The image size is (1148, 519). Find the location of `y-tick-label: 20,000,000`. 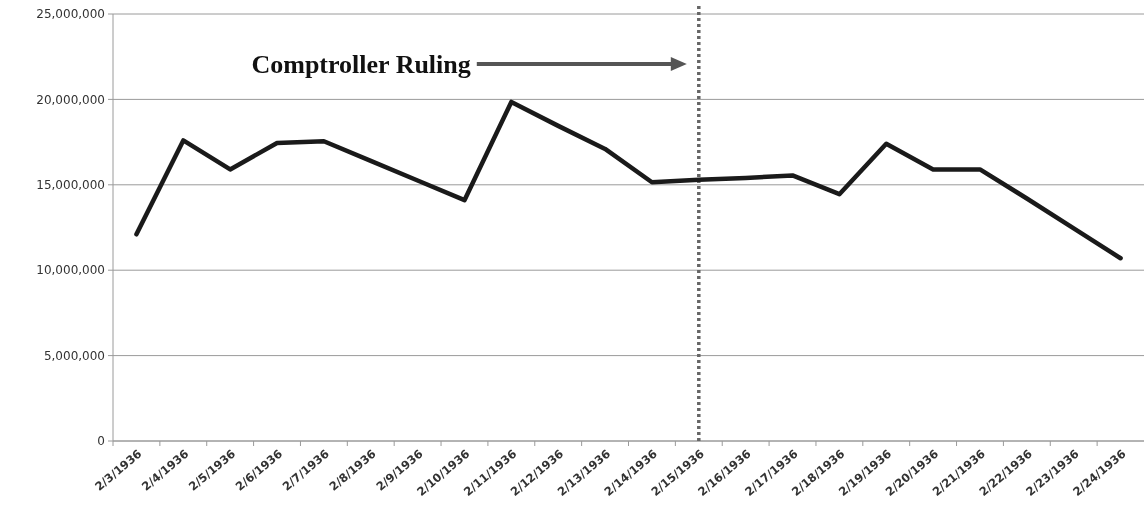

y-tick-label: 20,000,000 is located at coordinates (70, 99).